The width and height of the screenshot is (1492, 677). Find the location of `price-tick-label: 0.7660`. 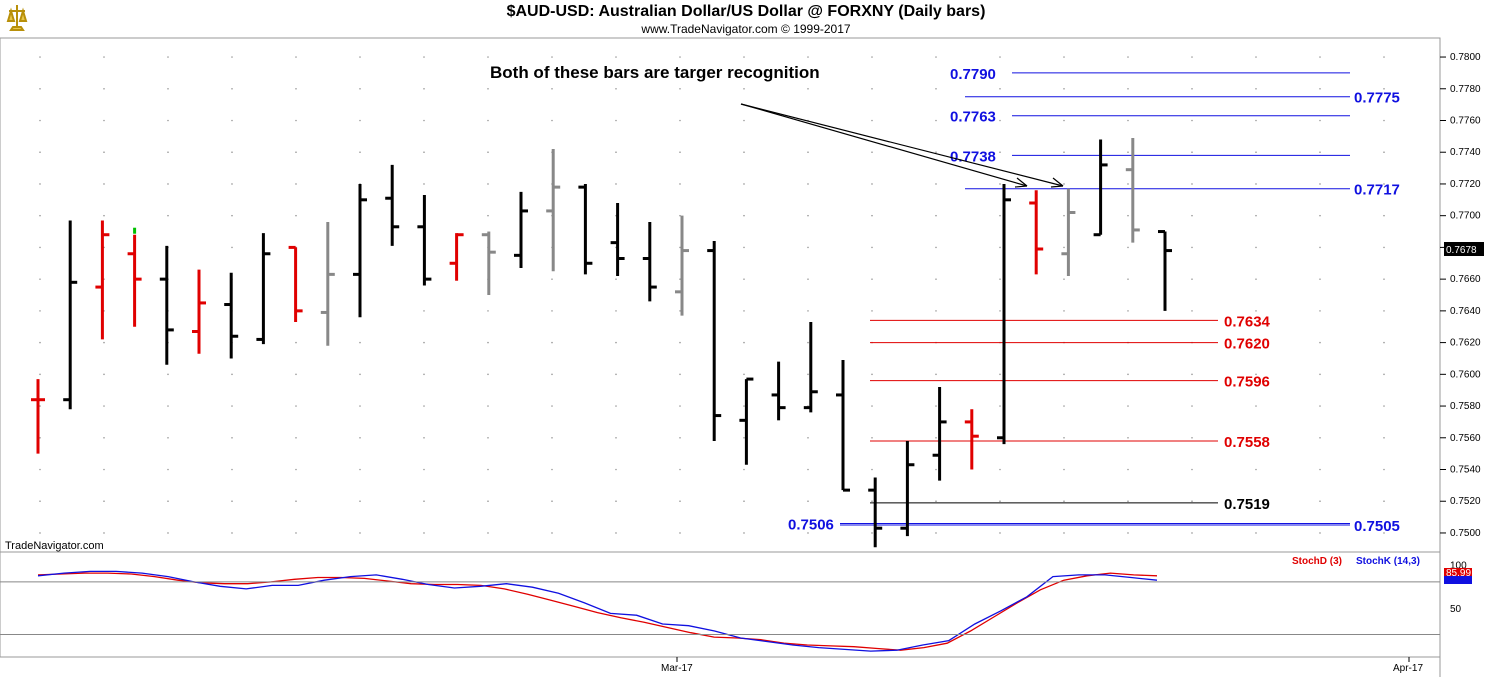

price-tick-label: 0.7660 is located at coordinates (1465, 279).